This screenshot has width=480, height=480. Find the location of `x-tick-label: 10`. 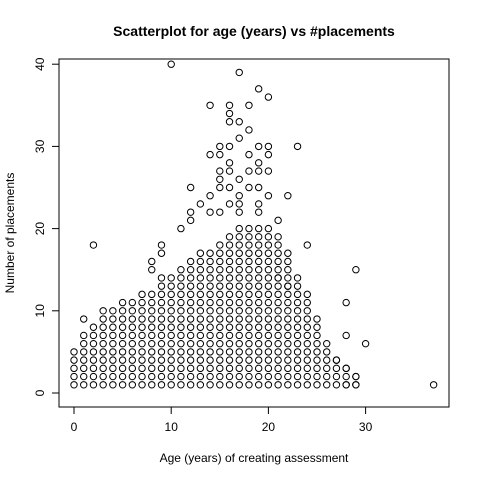

x-tick-label: 10 is located at coordinates (172, 427).